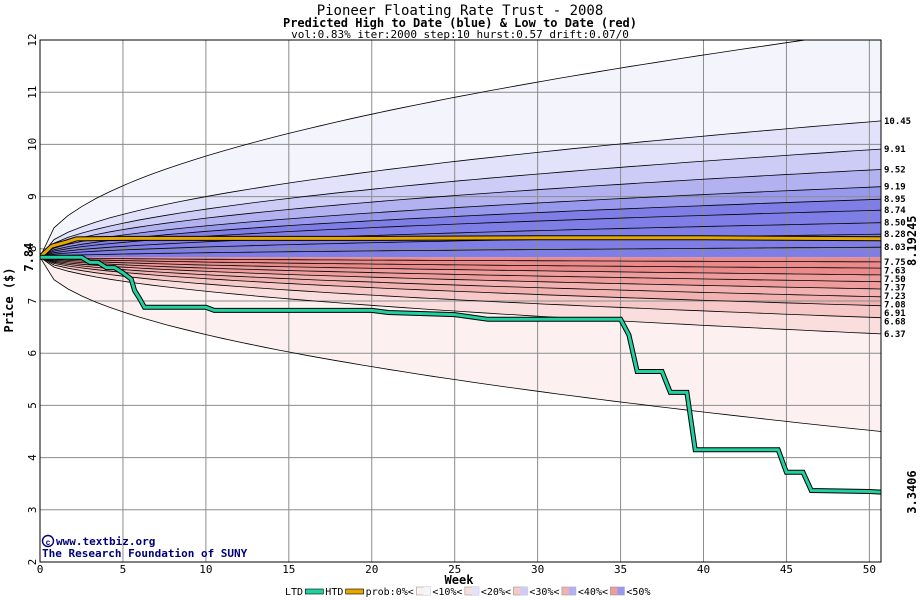  Describe the element at coordinates (390, 592) in the screenshot. I see `legend-label: prob:0%<` at that location.